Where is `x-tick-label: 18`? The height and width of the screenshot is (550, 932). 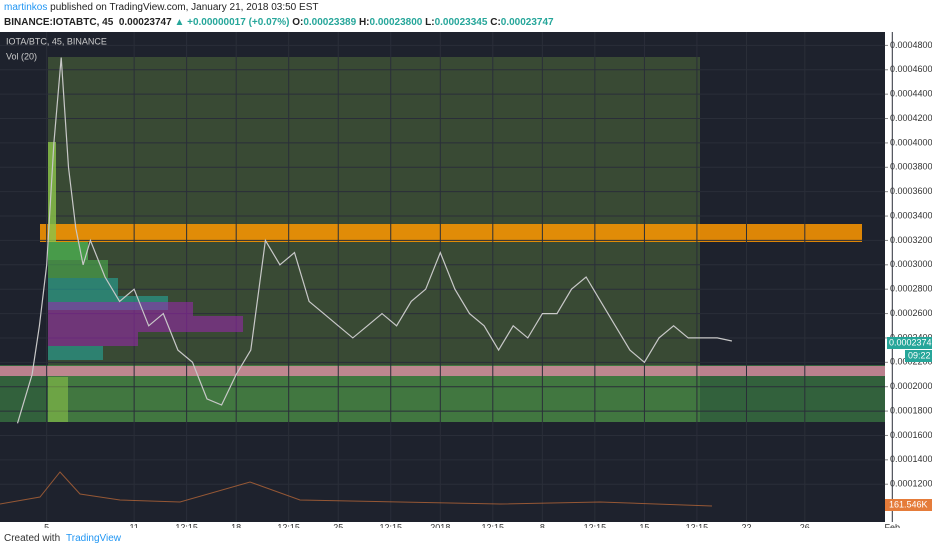 x-tick-label: 18 is located at coordinates (236, 525).